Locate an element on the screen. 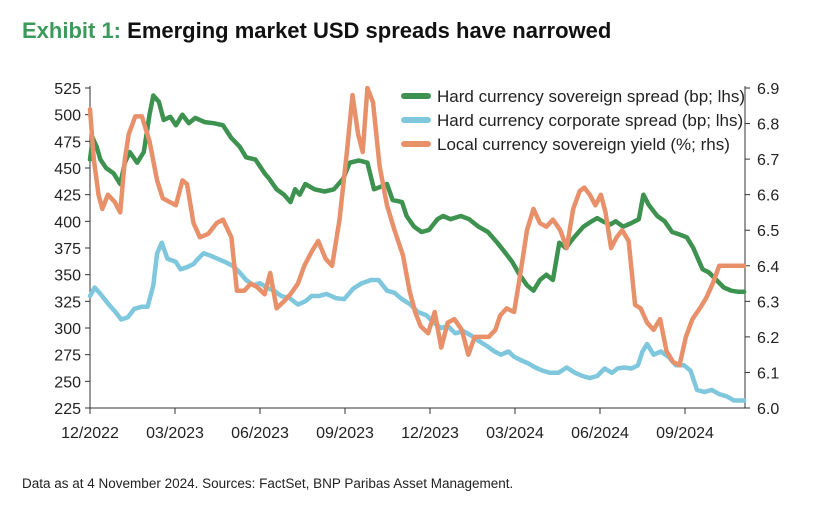 This screenshot has width=814, height=514. y-right-tick-label: 6.8 is located at coordinates (768, 125).